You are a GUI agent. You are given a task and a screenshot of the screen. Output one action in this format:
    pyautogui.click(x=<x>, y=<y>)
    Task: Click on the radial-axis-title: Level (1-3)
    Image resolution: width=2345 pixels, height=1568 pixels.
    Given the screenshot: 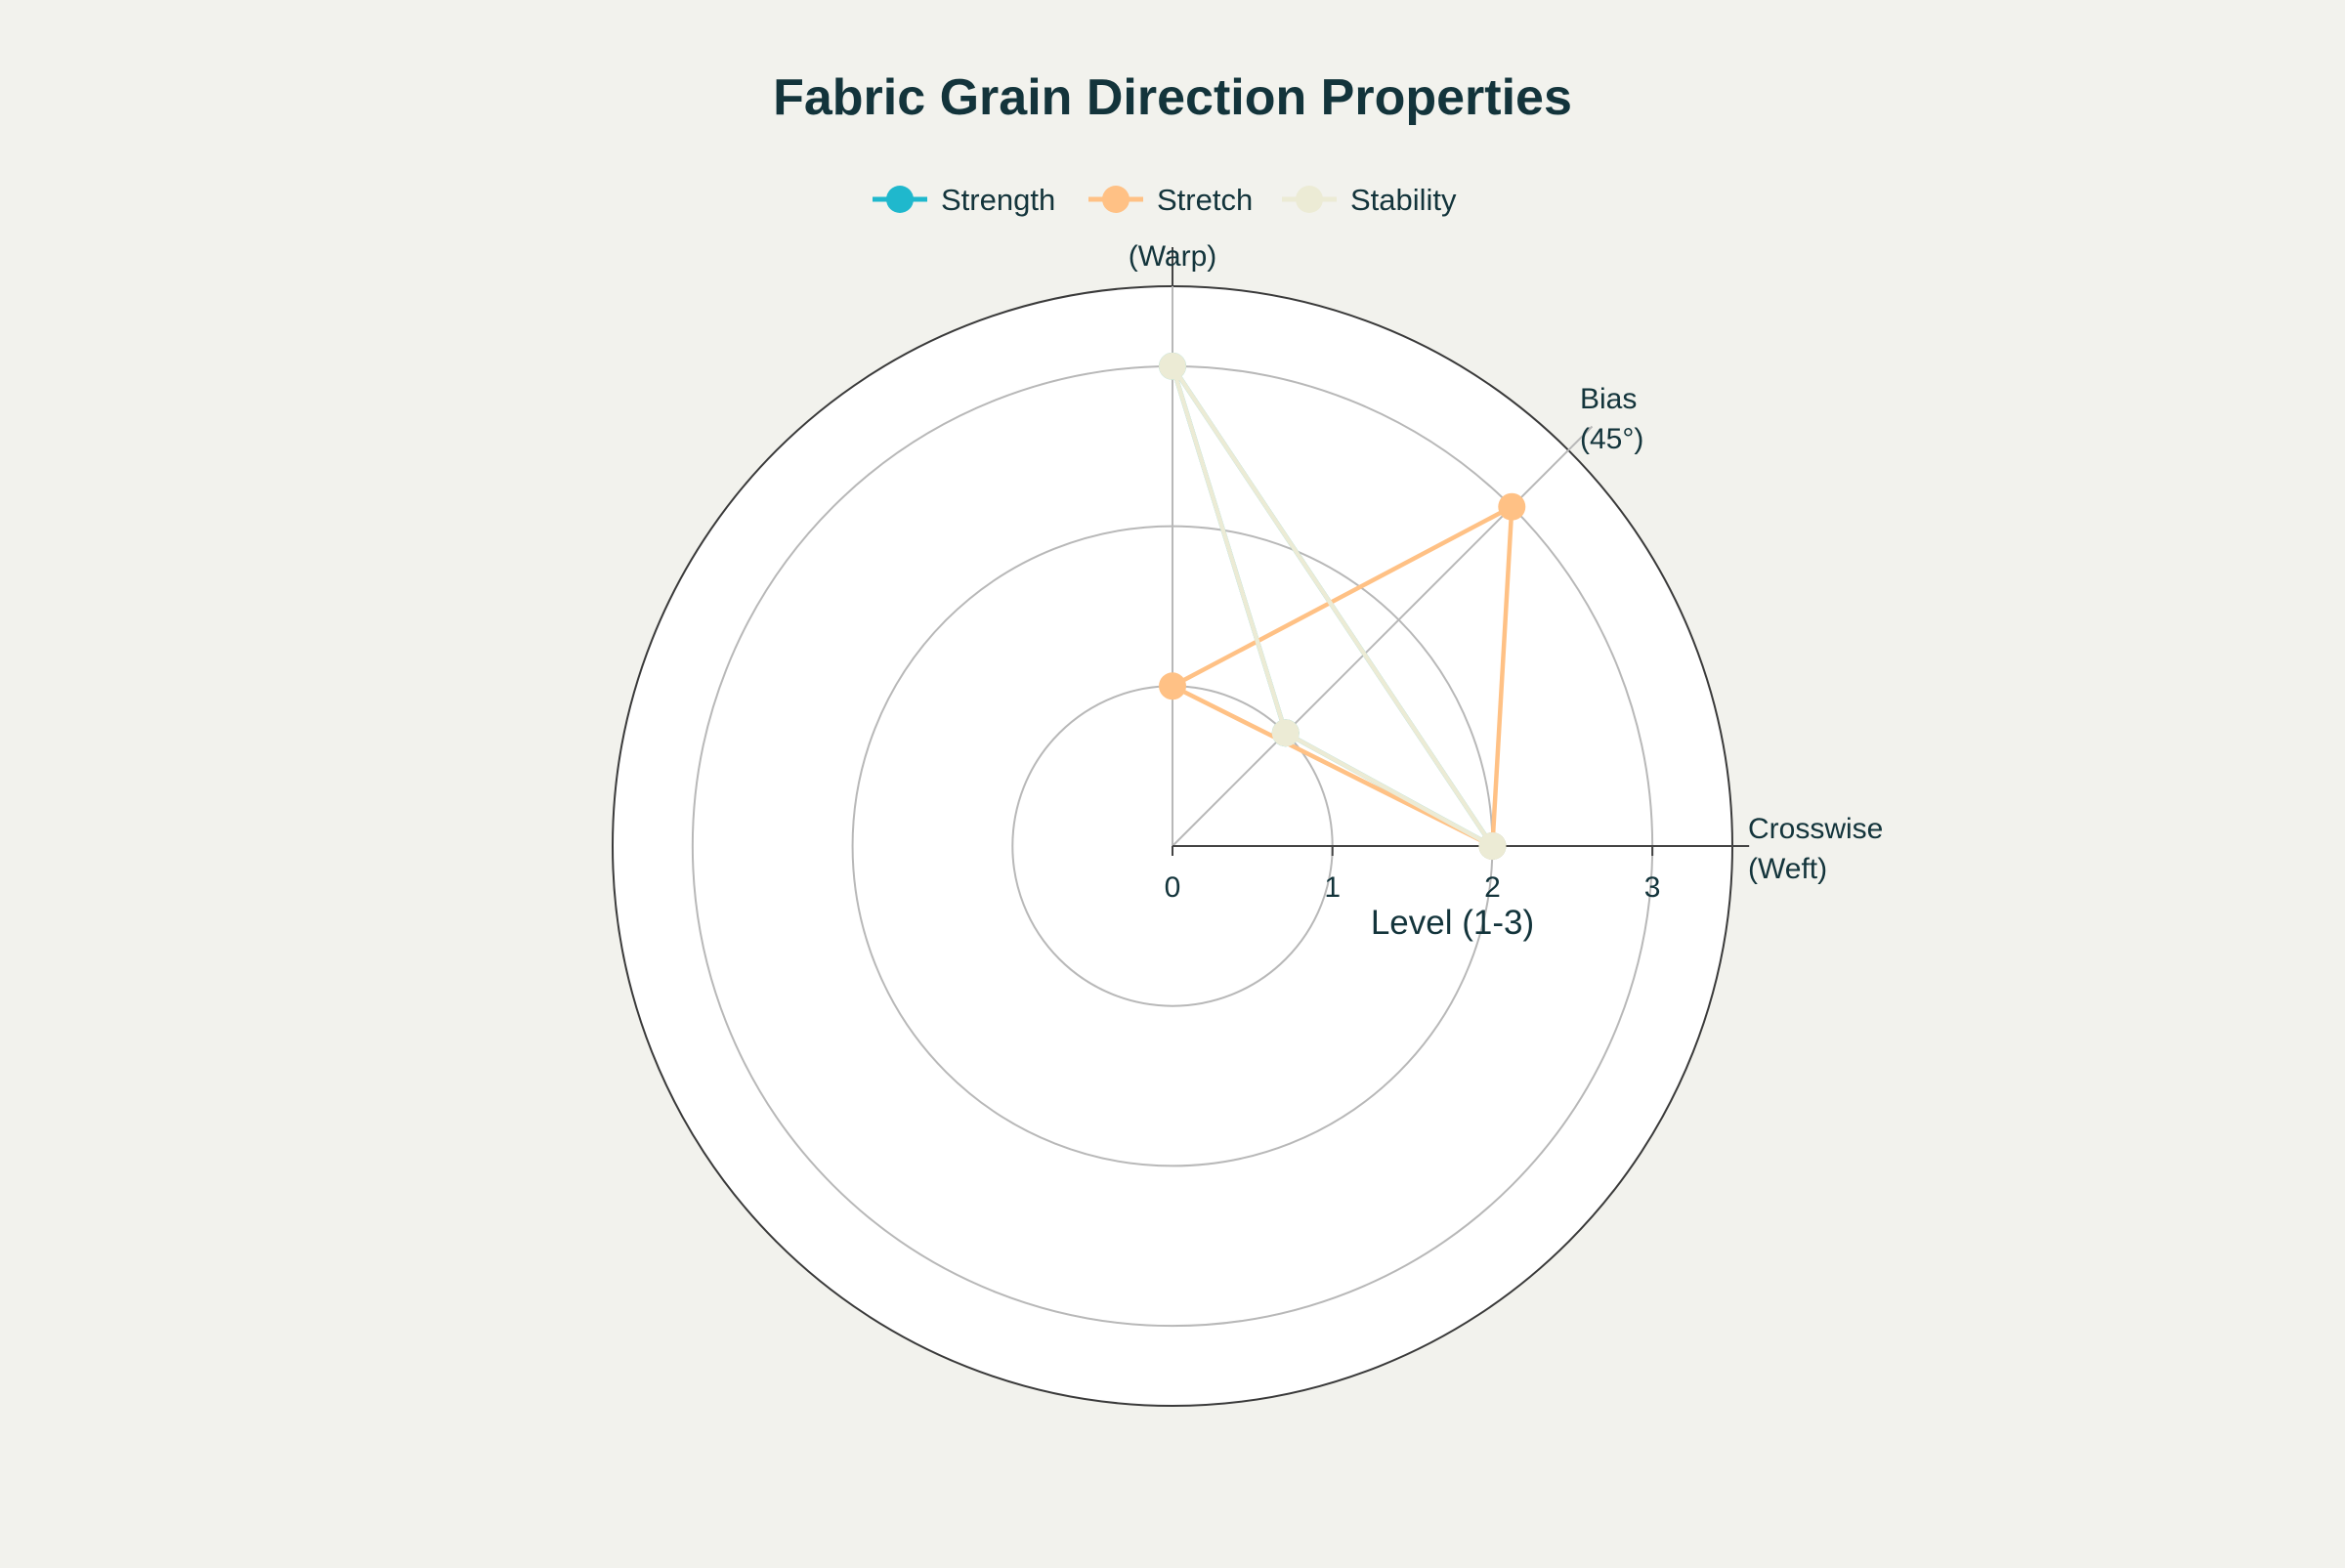 What is the action you would take?
    pyautogui.click(x=1452, y=923)
    